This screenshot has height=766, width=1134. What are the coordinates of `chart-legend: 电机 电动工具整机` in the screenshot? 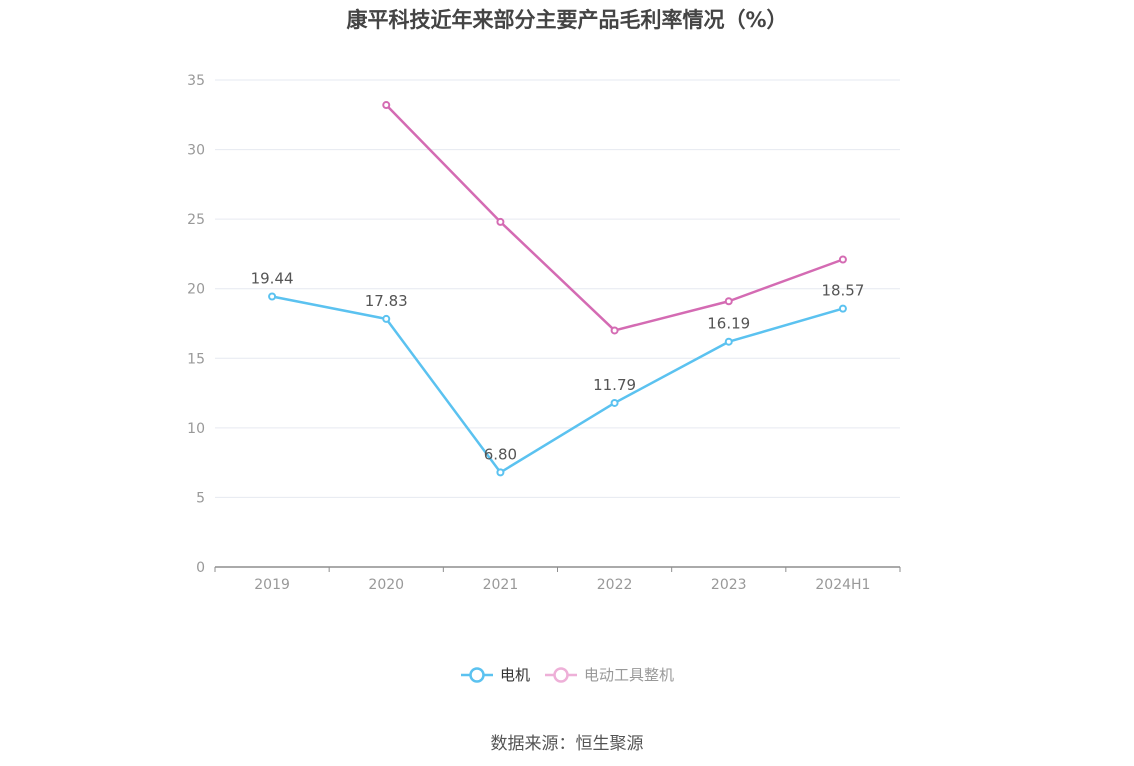 It's located at (567, 674).